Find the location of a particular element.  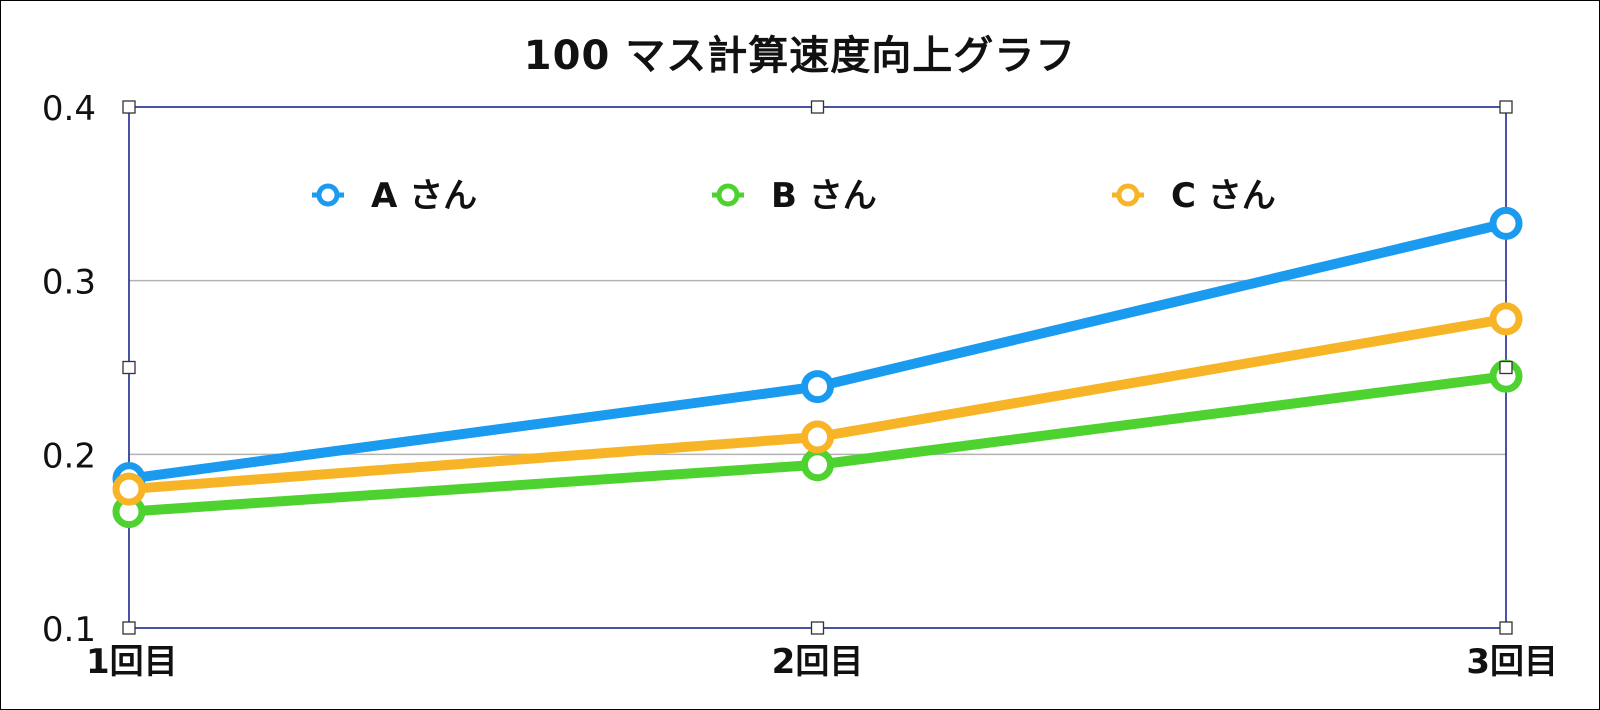

y-tick-label: 0.2 is located at coordinates (69, 456).